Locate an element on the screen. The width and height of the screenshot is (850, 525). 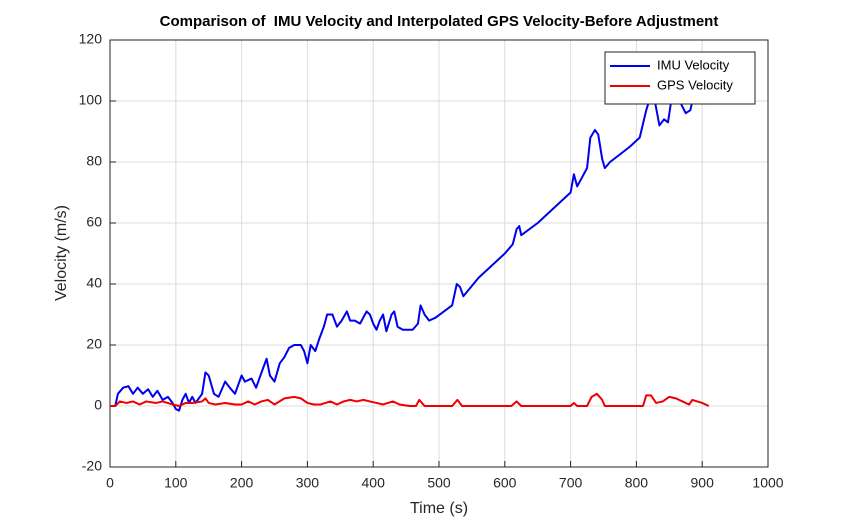
x-tick-label: 1000 is located at coordinates (767, 483).